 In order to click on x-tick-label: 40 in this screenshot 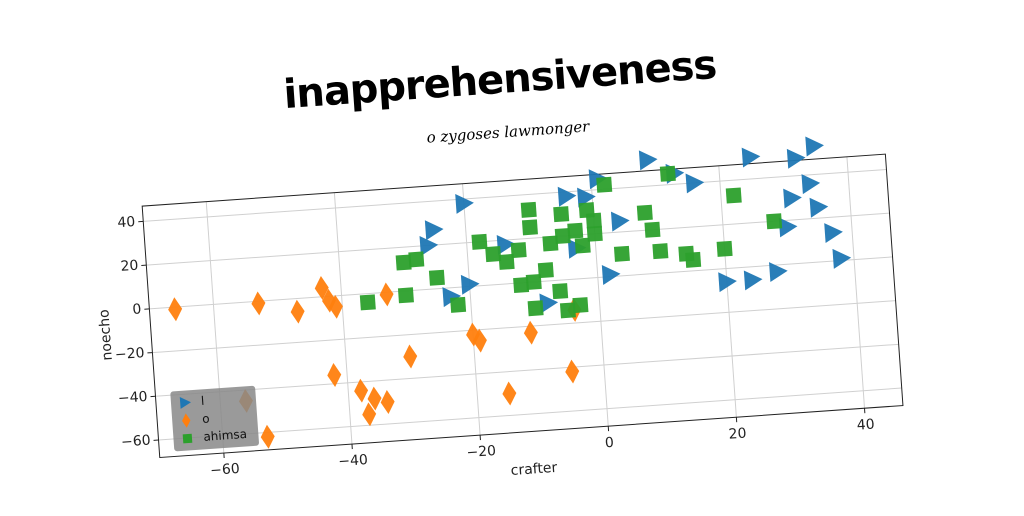, I will do `click(865, 425)`.